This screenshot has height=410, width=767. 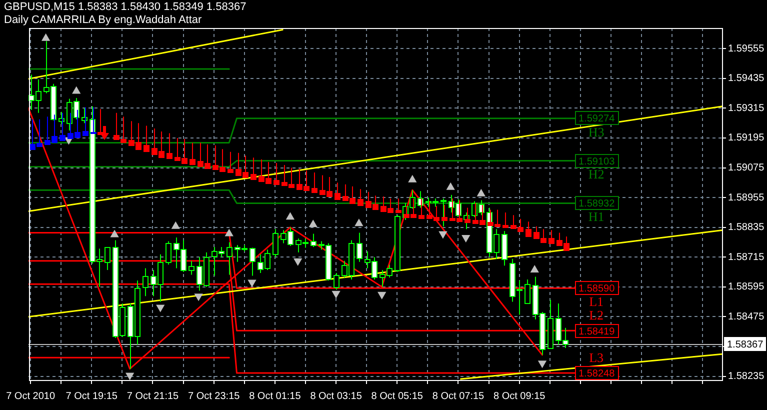 I want to click on legend-label: H1, so click(x=596, y=216).